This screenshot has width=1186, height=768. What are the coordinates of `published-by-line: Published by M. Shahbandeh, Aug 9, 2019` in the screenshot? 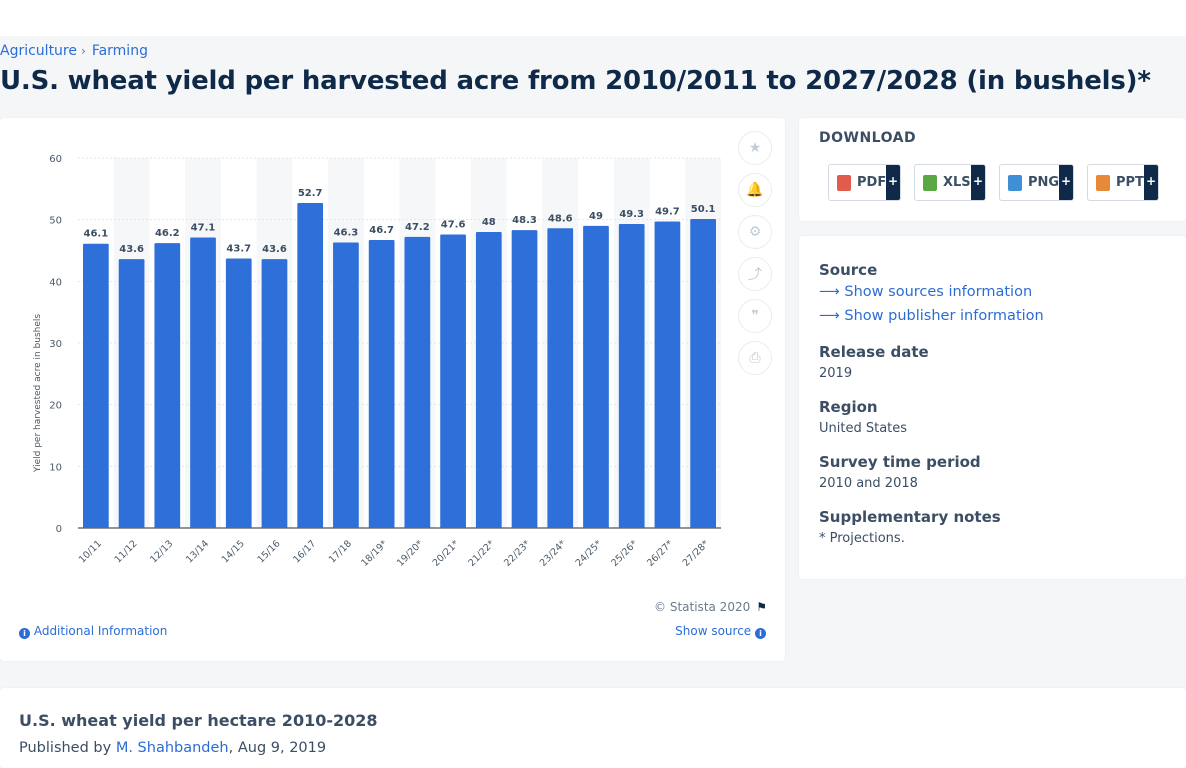 It's located at (172, 748).